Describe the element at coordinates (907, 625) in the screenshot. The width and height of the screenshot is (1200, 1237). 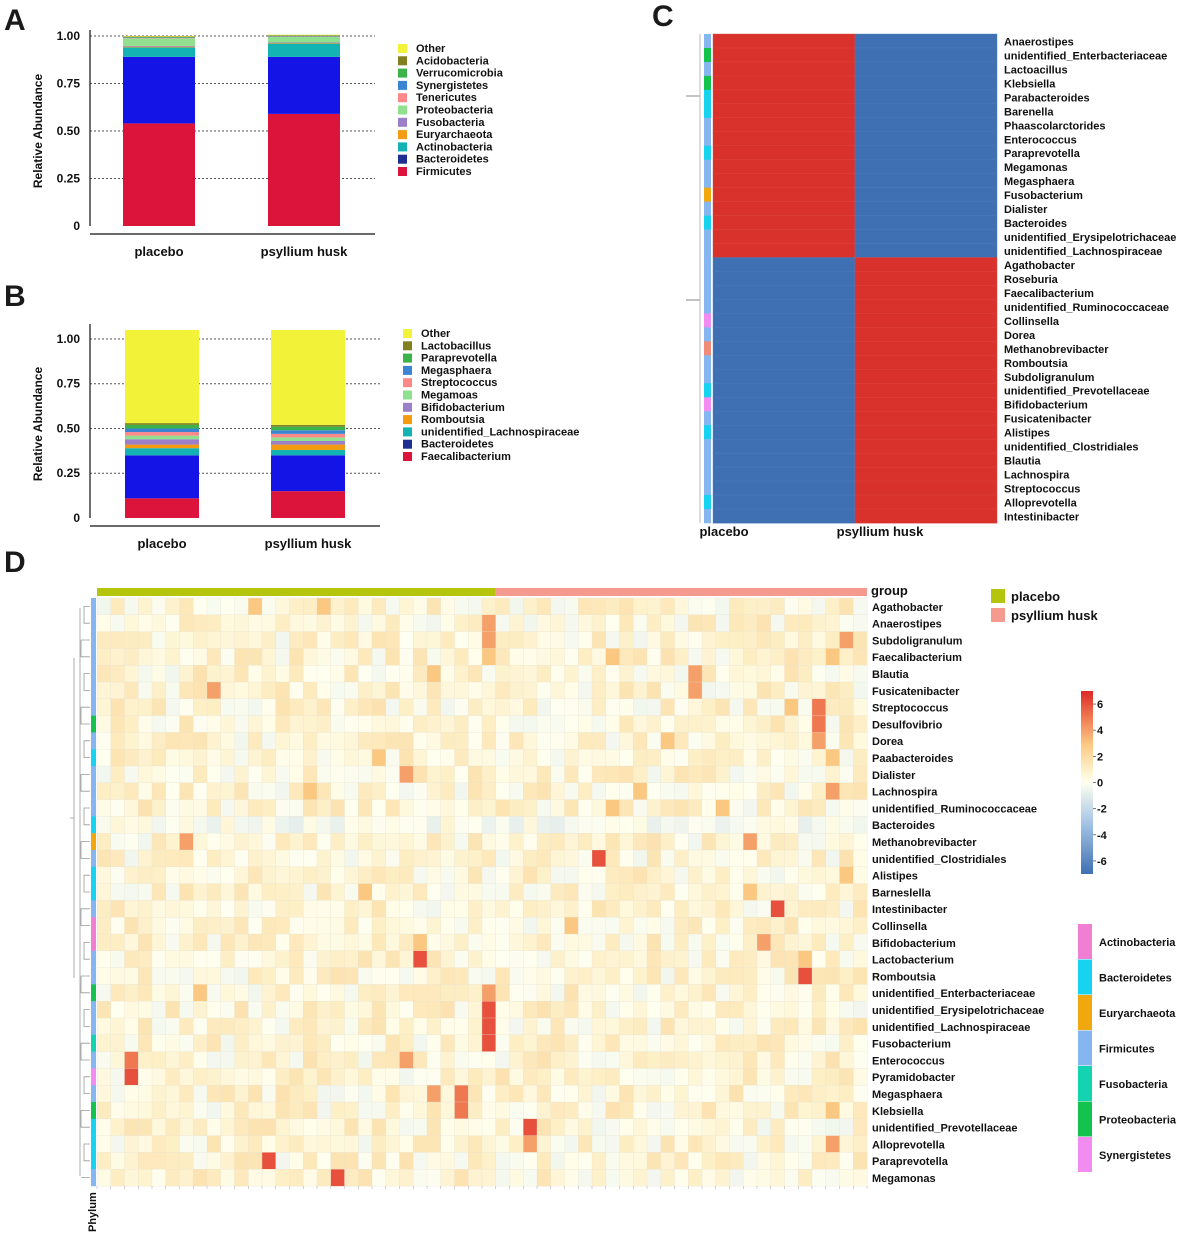
I see `row-label: Anaerostipes` at that location.